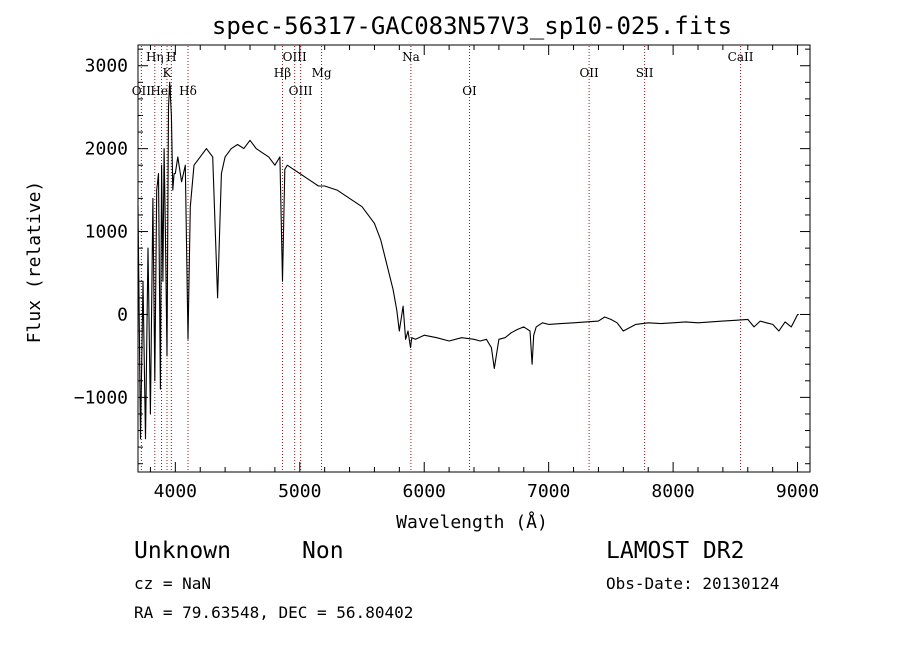 The image size is (900, 649). Describe the element at coordinates (424, 491) in the screenshot. I see `x-tick-label: 6000` at that location.